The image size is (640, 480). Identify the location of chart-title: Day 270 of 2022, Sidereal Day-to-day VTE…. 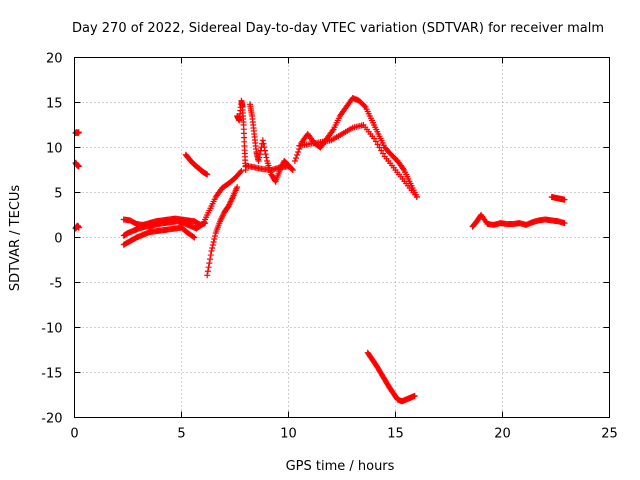
(338, 28).